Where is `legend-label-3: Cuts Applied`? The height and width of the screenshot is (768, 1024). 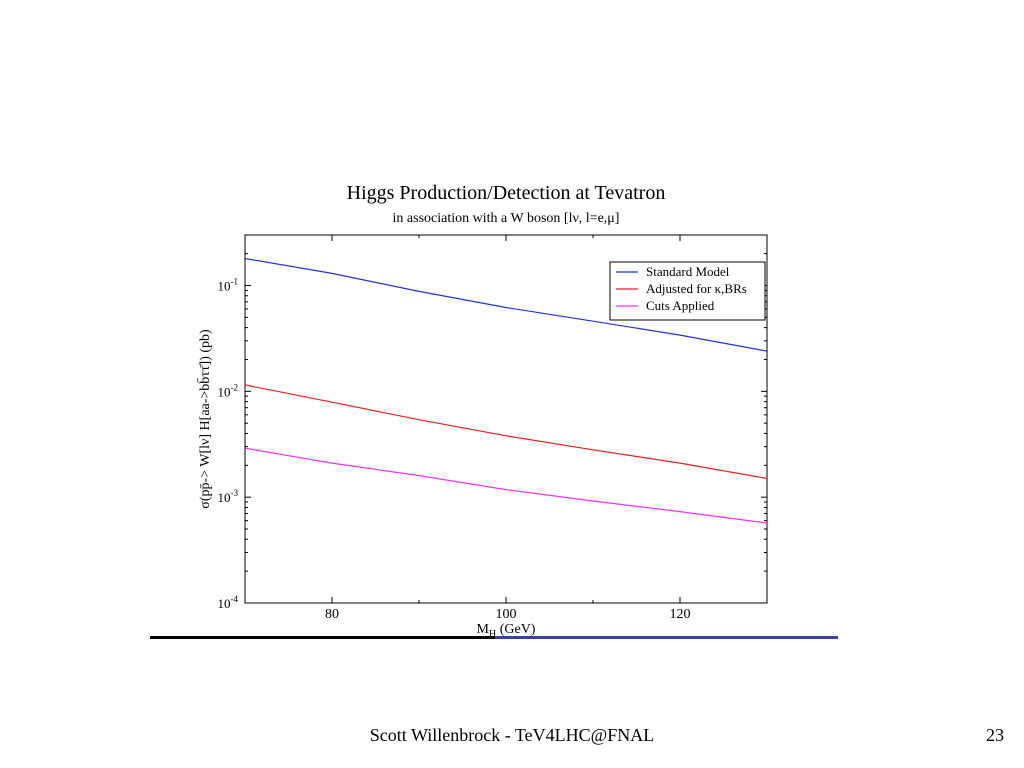 legend-label-3: Cuts Applied is located at coordinates (680, 305).